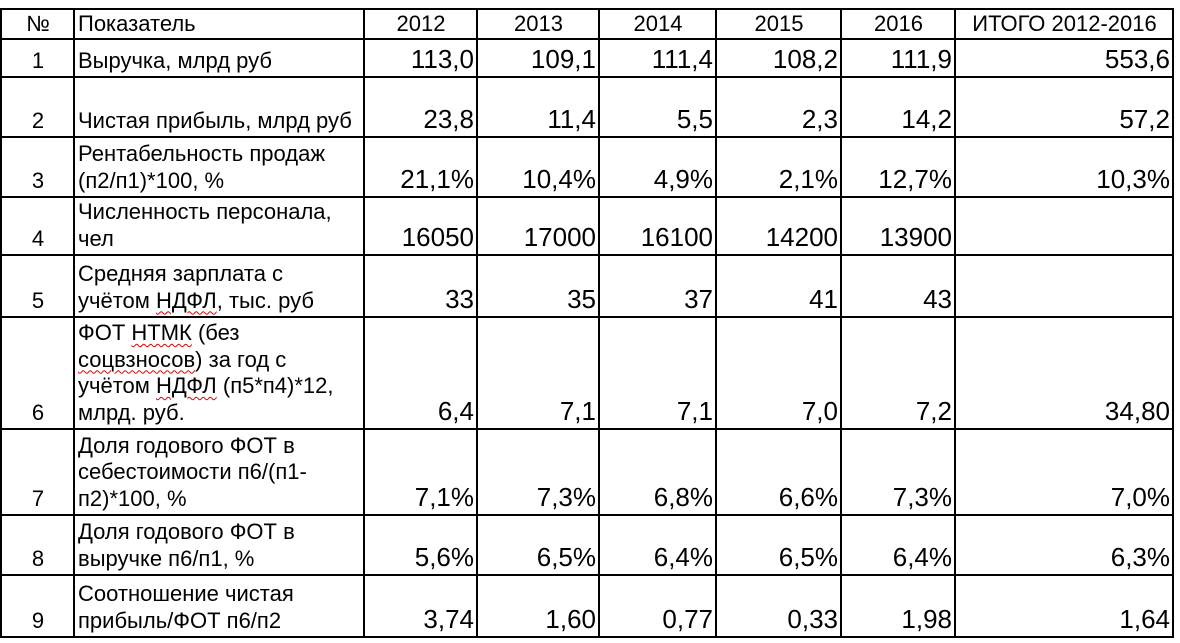 This screenshot has height=643, width=1180. What do you see at coordinates (657, 107) in the screenshot?
I see `value-cell: 5,5` at bounding box center [657, 107].